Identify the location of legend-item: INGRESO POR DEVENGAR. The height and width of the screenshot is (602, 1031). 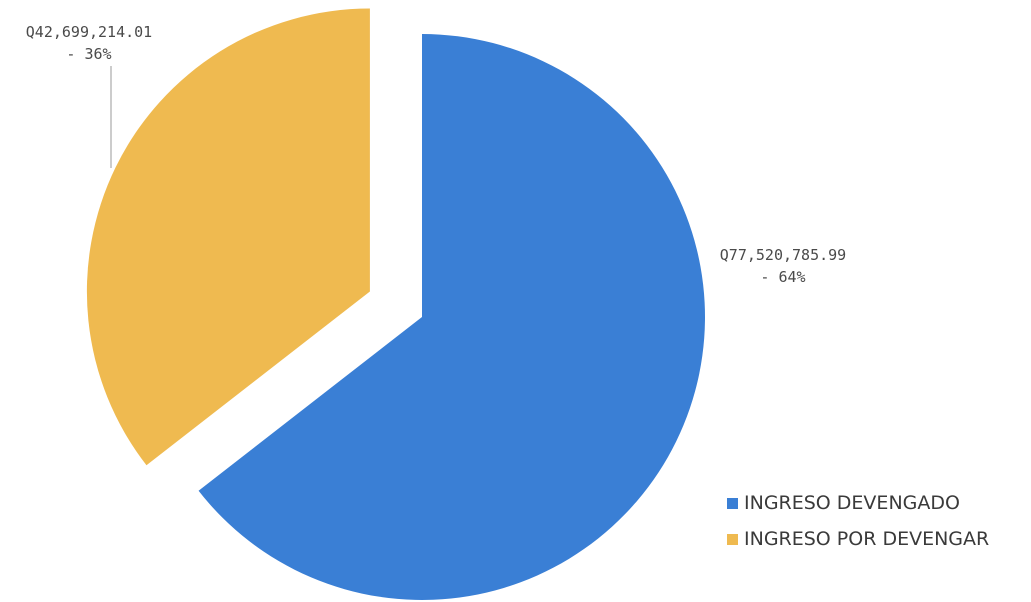
(858, 539).